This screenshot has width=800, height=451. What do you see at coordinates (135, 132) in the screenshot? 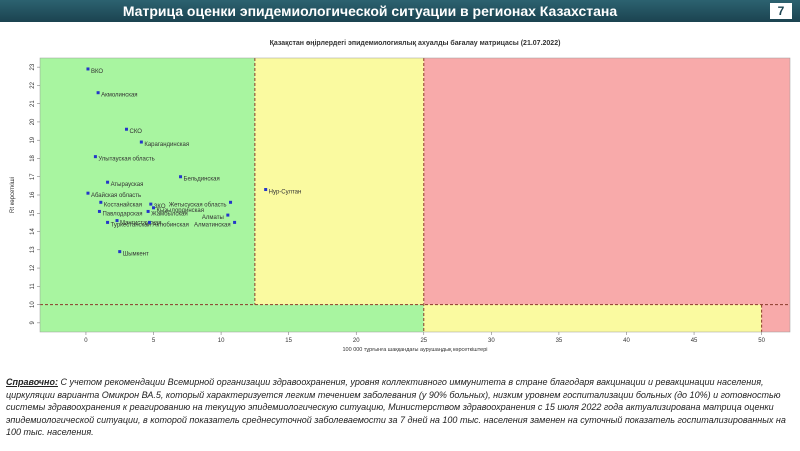
I see `point-label: СКО` at bounding box center [135, 132].